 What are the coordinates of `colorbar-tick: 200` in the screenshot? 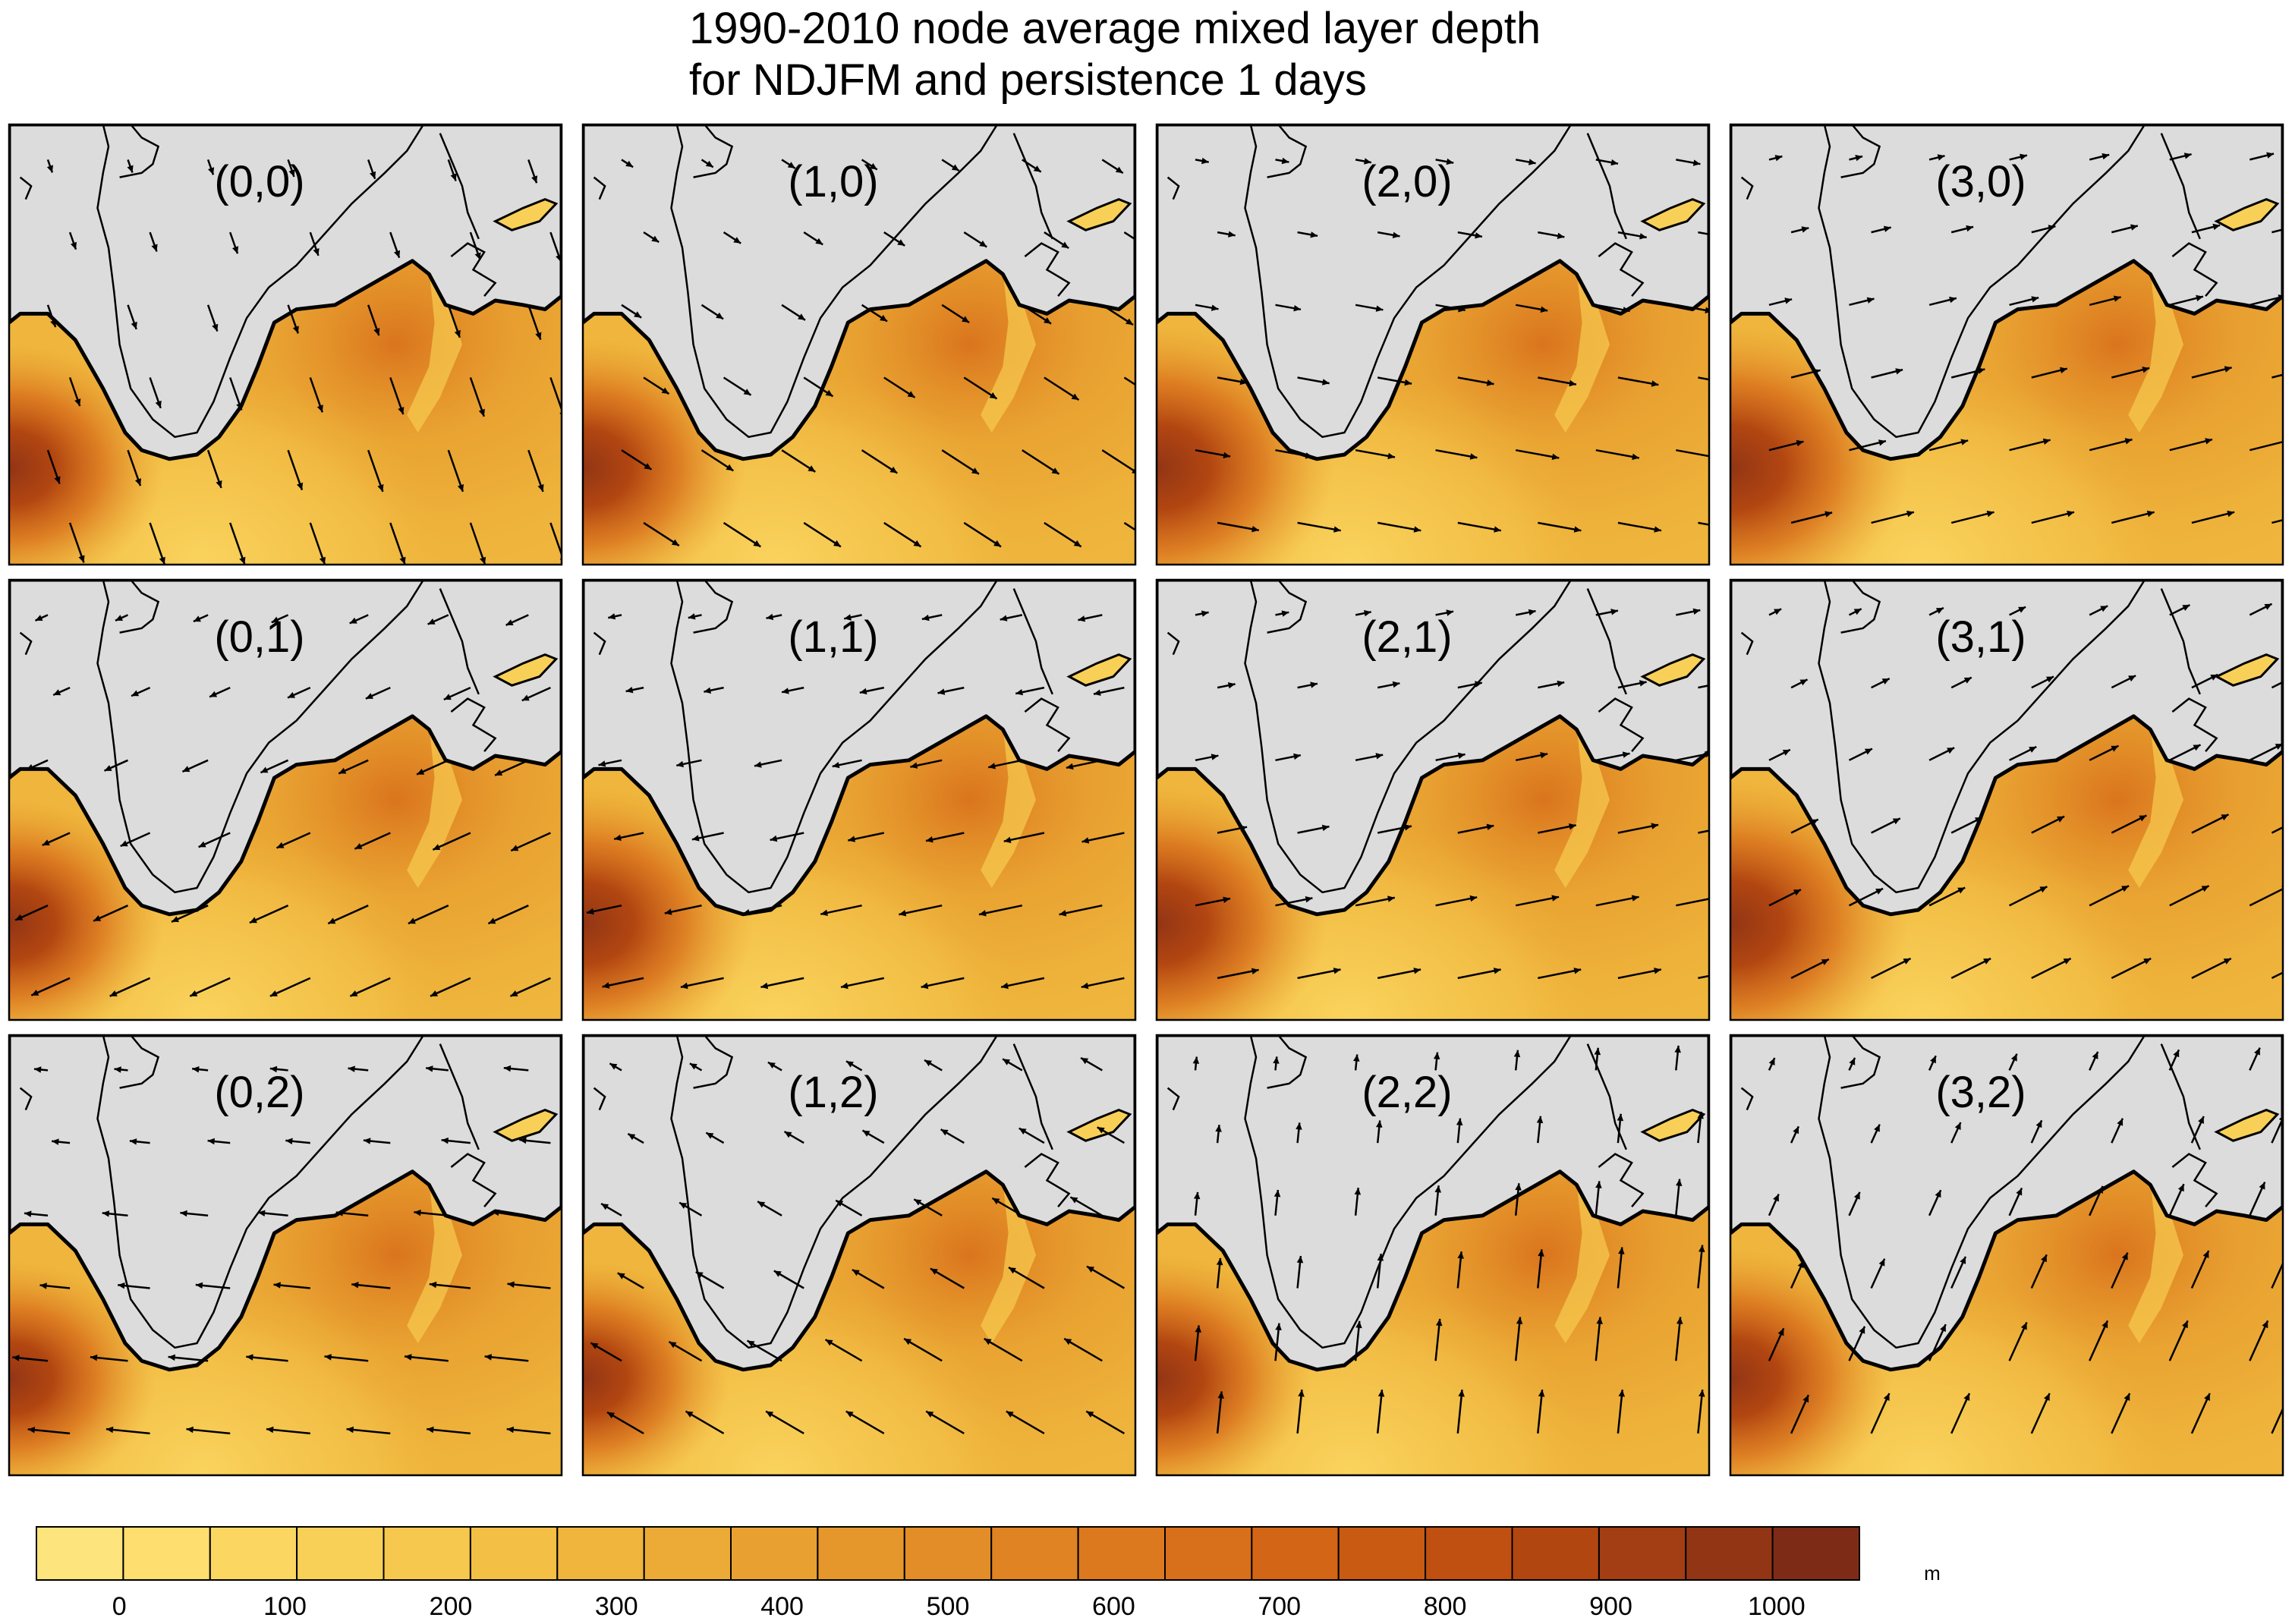 It's located at (452, 1606).